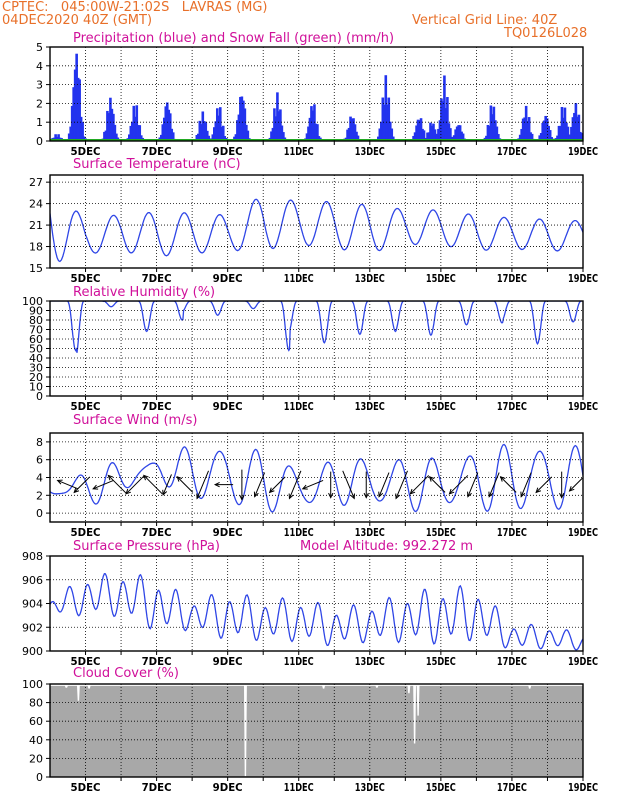  What do you see at coordinates (36, 387) in the screenshot?
I see `y-tick-label: 10` at bounding box center [36, 387].